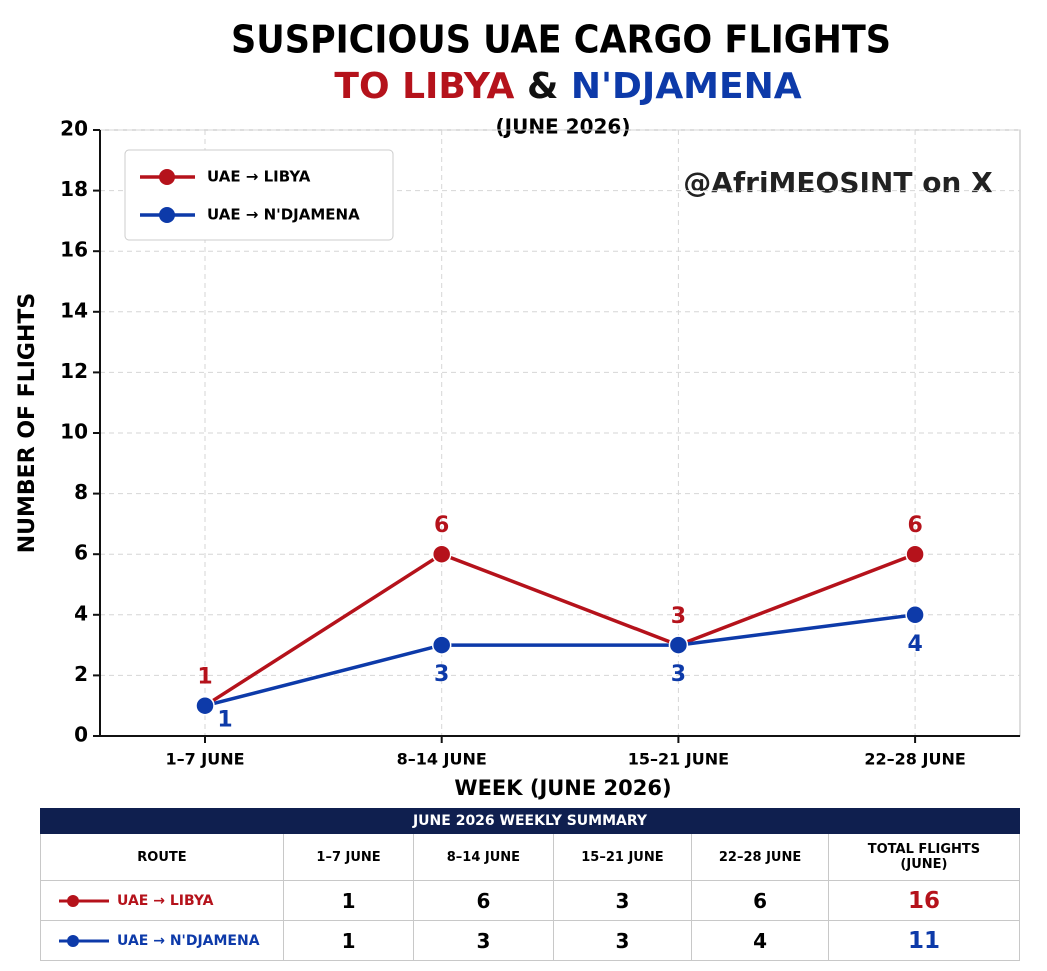 The height and width of the screenshot is (971, 1047). I want to click on watermark: @AfriMEOSINT on X, so click(838, 182).